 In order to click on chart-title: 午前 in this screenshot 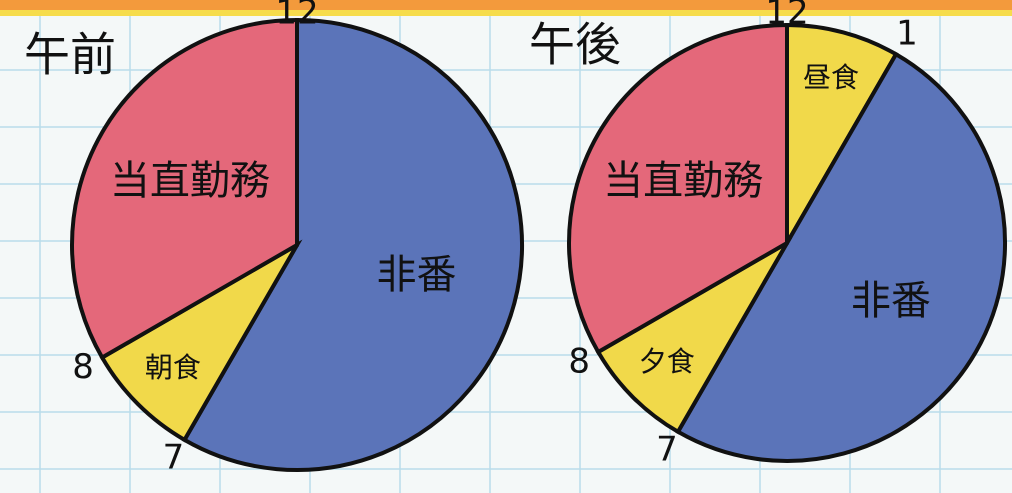, I will do `click(70, 55)`.